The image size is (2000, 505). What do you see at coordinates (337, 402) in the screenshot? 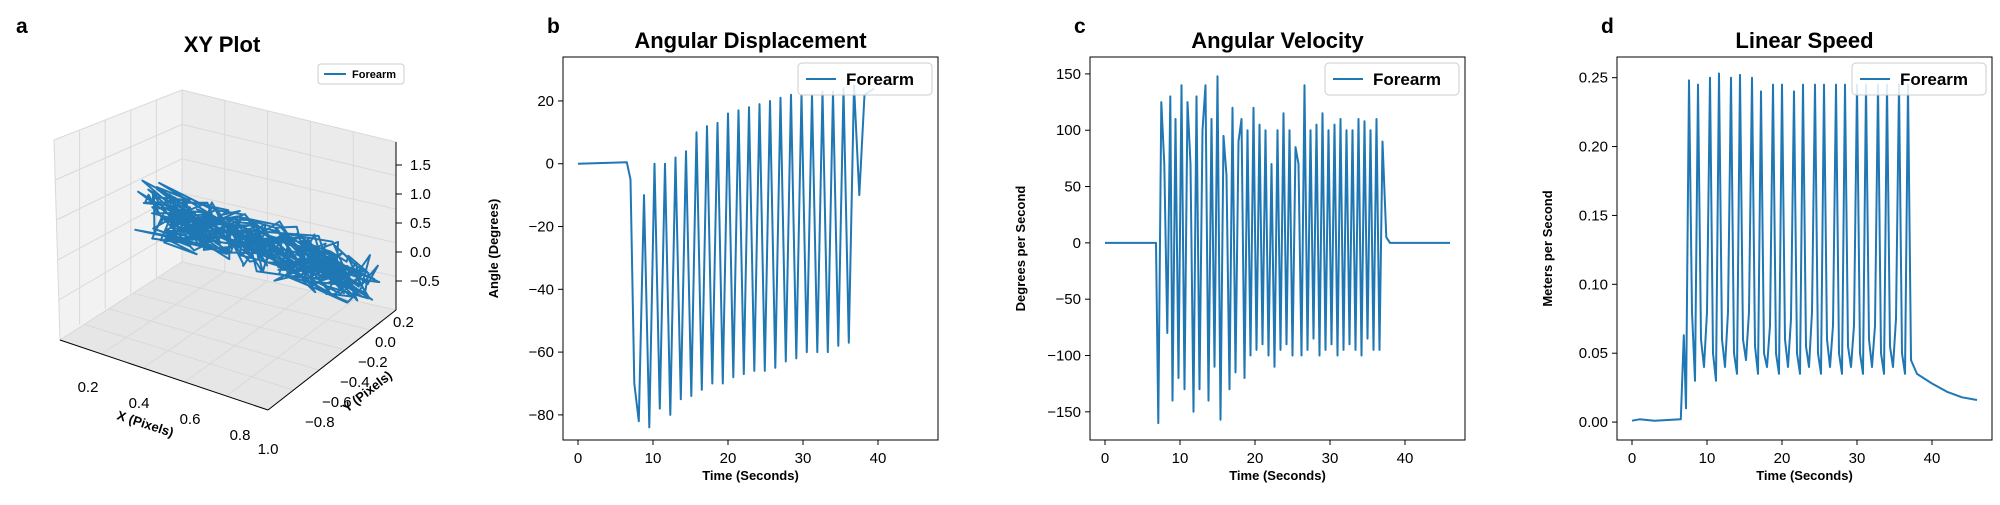
I see `y-tick-label: −0.6` at bounding box center [337, 402].